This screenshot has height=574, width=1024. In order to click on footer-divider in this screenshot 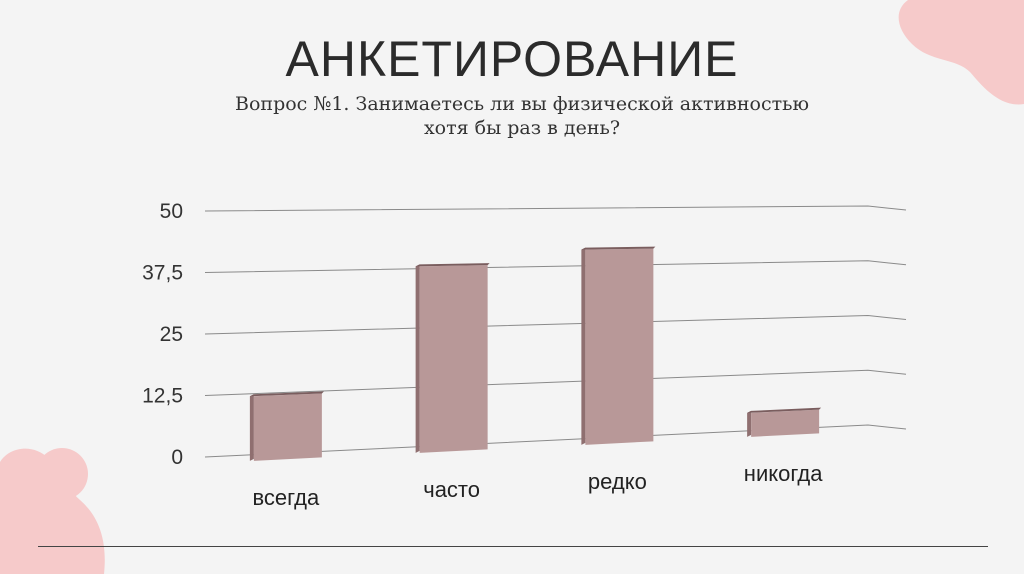, I will do `click(513, 546)`.